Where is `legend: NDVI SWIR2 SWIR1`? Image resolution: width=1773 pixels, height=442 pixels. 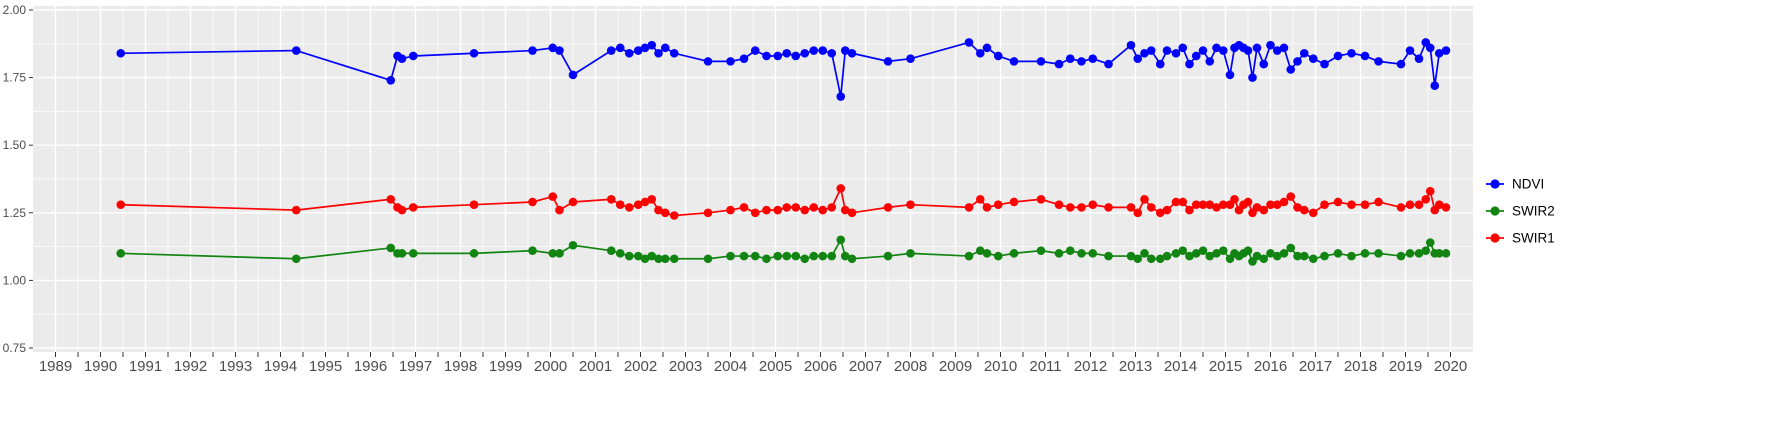
legend: NDVI SWIR2 SWIR1 is located at coordinates (1520, 211).